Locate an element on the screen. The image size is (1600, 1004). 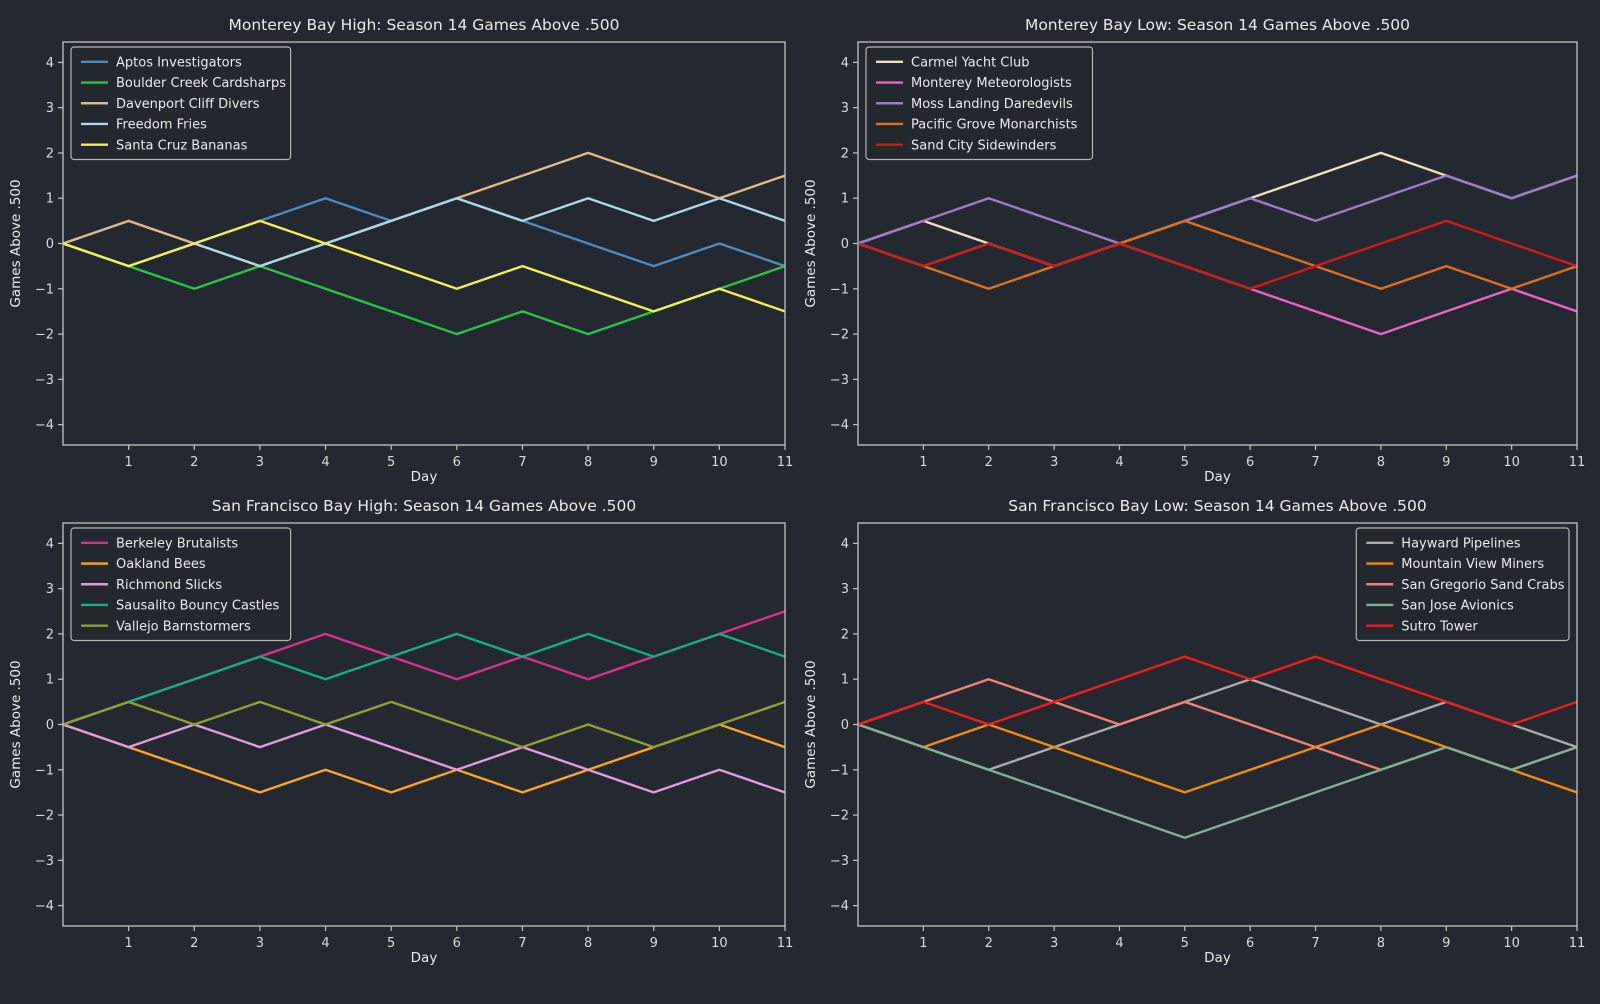
legend-label-hayward-pipelines: Hayward Pipelines is located at coordinates (1460, 543).